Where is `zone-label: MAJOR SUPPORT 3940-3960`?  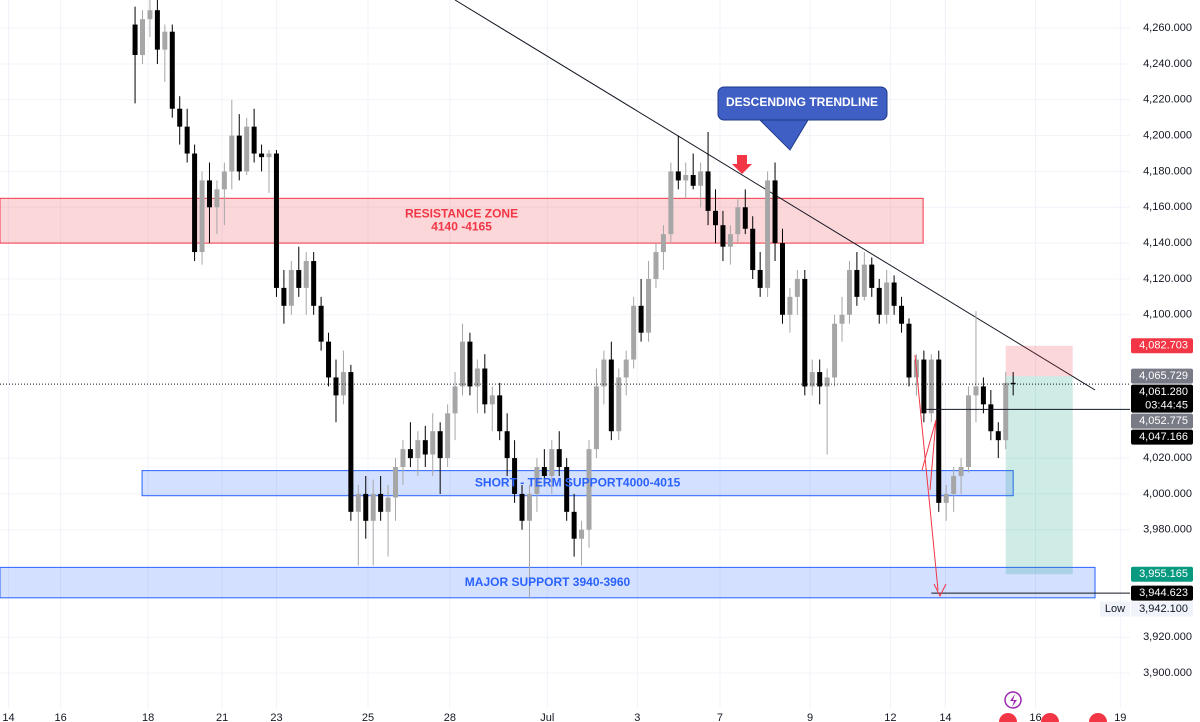 zone-label: MAJOR SUPPORT 3940-3960 is located at coordinates (548, 582).